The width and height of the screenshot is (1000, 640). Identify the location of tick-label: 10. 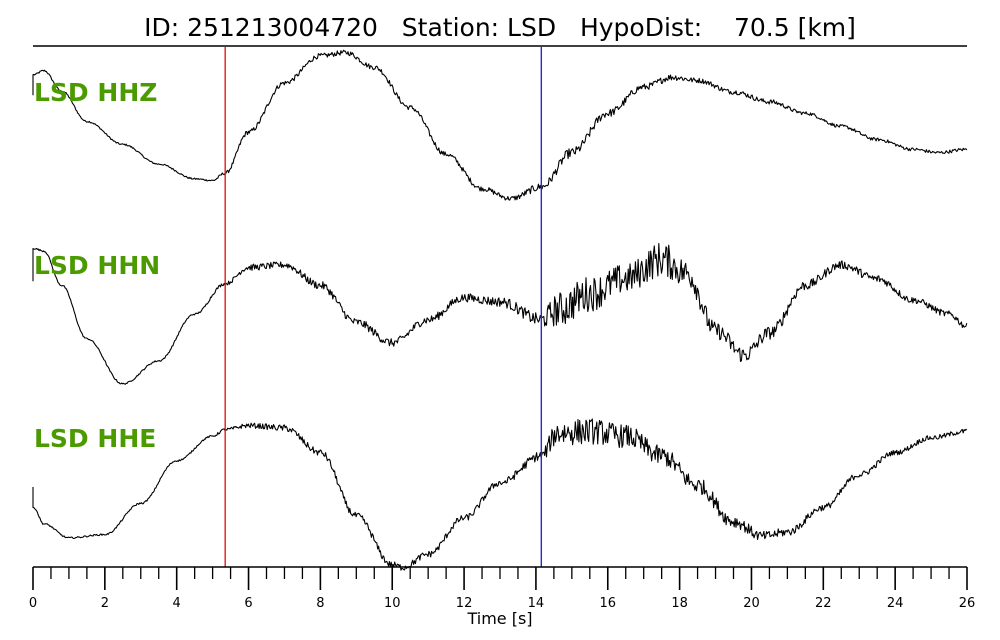
(392, 603).